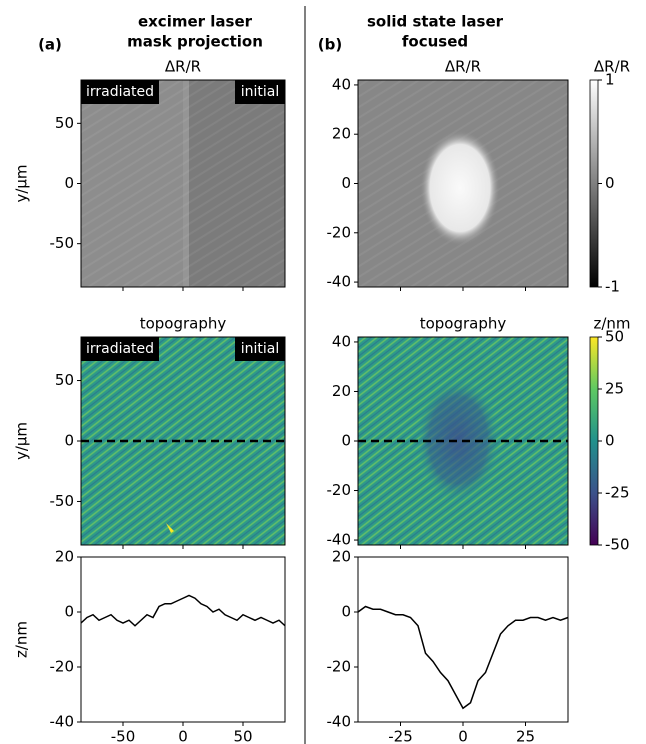 This screenshot has width=646, height=744. I want to click on colorbar-tick-label: -1, so click(612, 287).